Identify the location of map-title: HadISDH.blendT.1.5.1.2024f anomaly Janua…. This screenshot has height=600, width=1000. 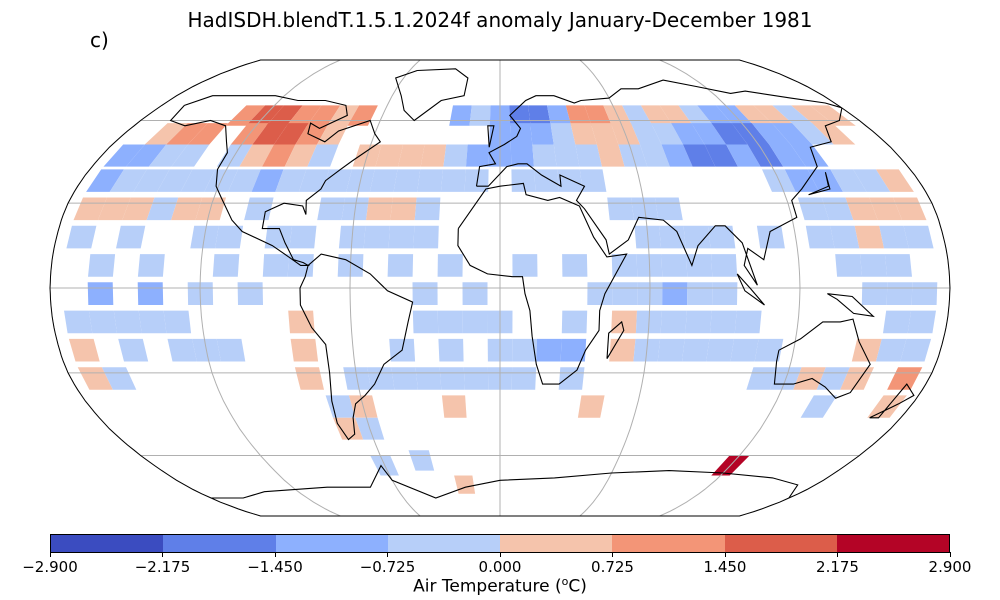
(500, 20).